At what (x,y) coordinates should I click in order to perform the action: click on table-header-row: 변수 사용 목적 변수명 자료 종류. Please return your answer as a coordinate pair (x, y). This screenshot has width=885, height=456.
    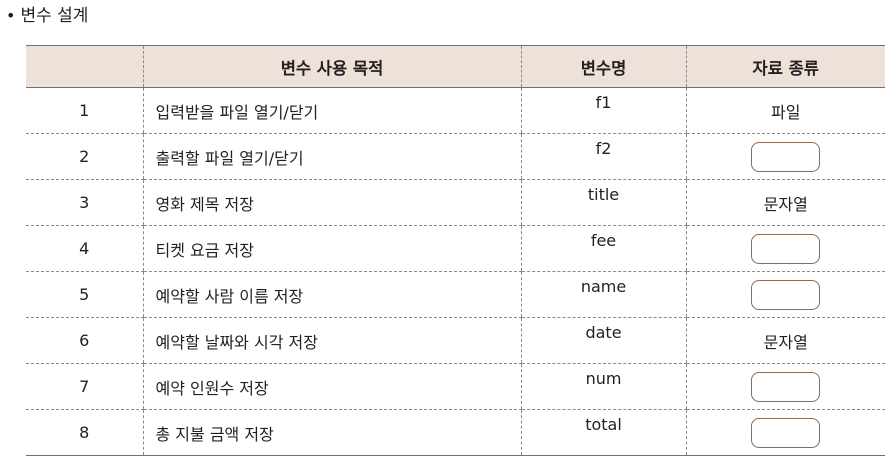
    Looking at the image, I should click on (455, 66).